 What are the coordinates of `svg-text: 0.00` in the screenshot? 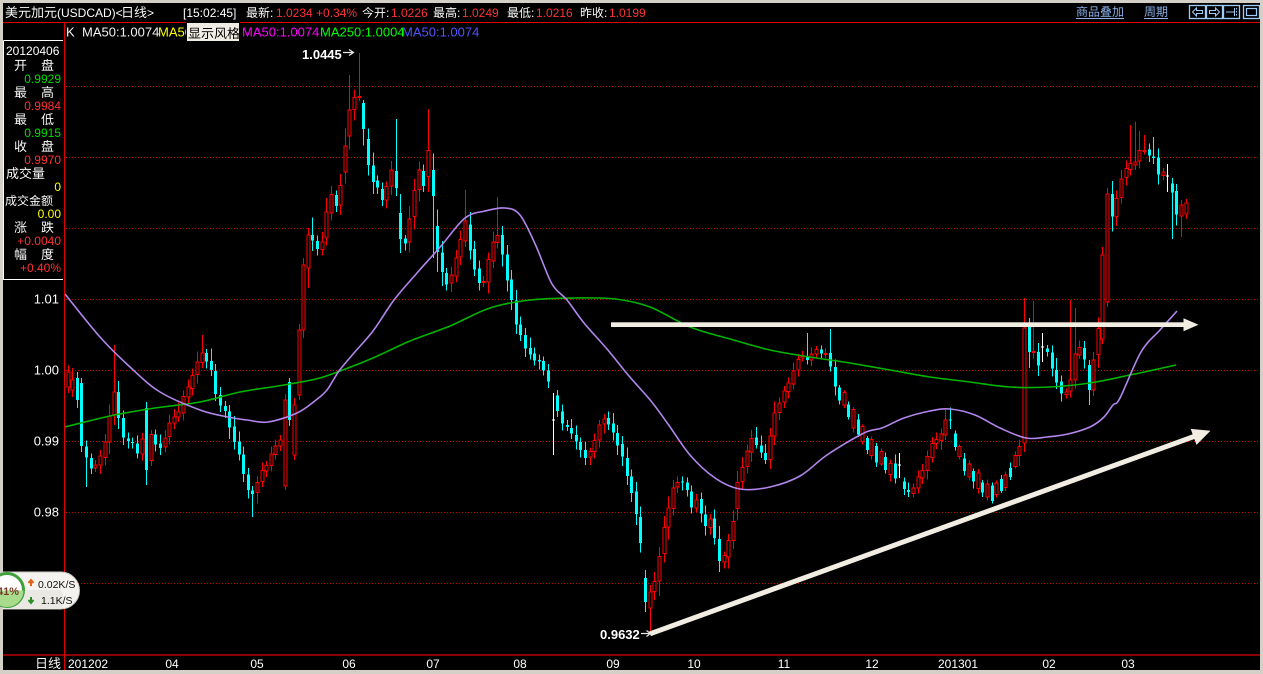 It's located at (50, 214).